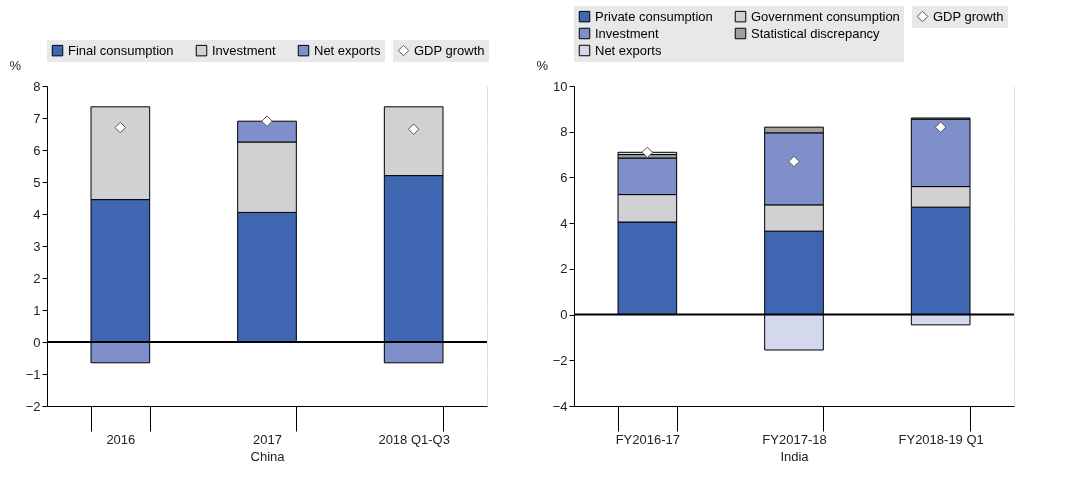 The height and width of the screenshot is (486, 1078). Describe the element at coordinates (121, 50) in the screenshot. I see `legend-label: Final consumption` at that location.